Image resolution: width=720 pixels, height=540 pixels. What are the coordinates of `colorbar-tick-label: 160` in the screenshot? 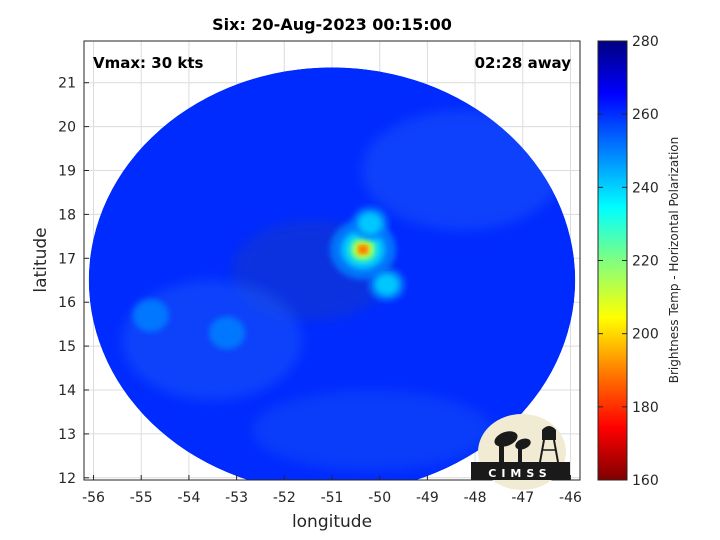 It's located at (645, 481).